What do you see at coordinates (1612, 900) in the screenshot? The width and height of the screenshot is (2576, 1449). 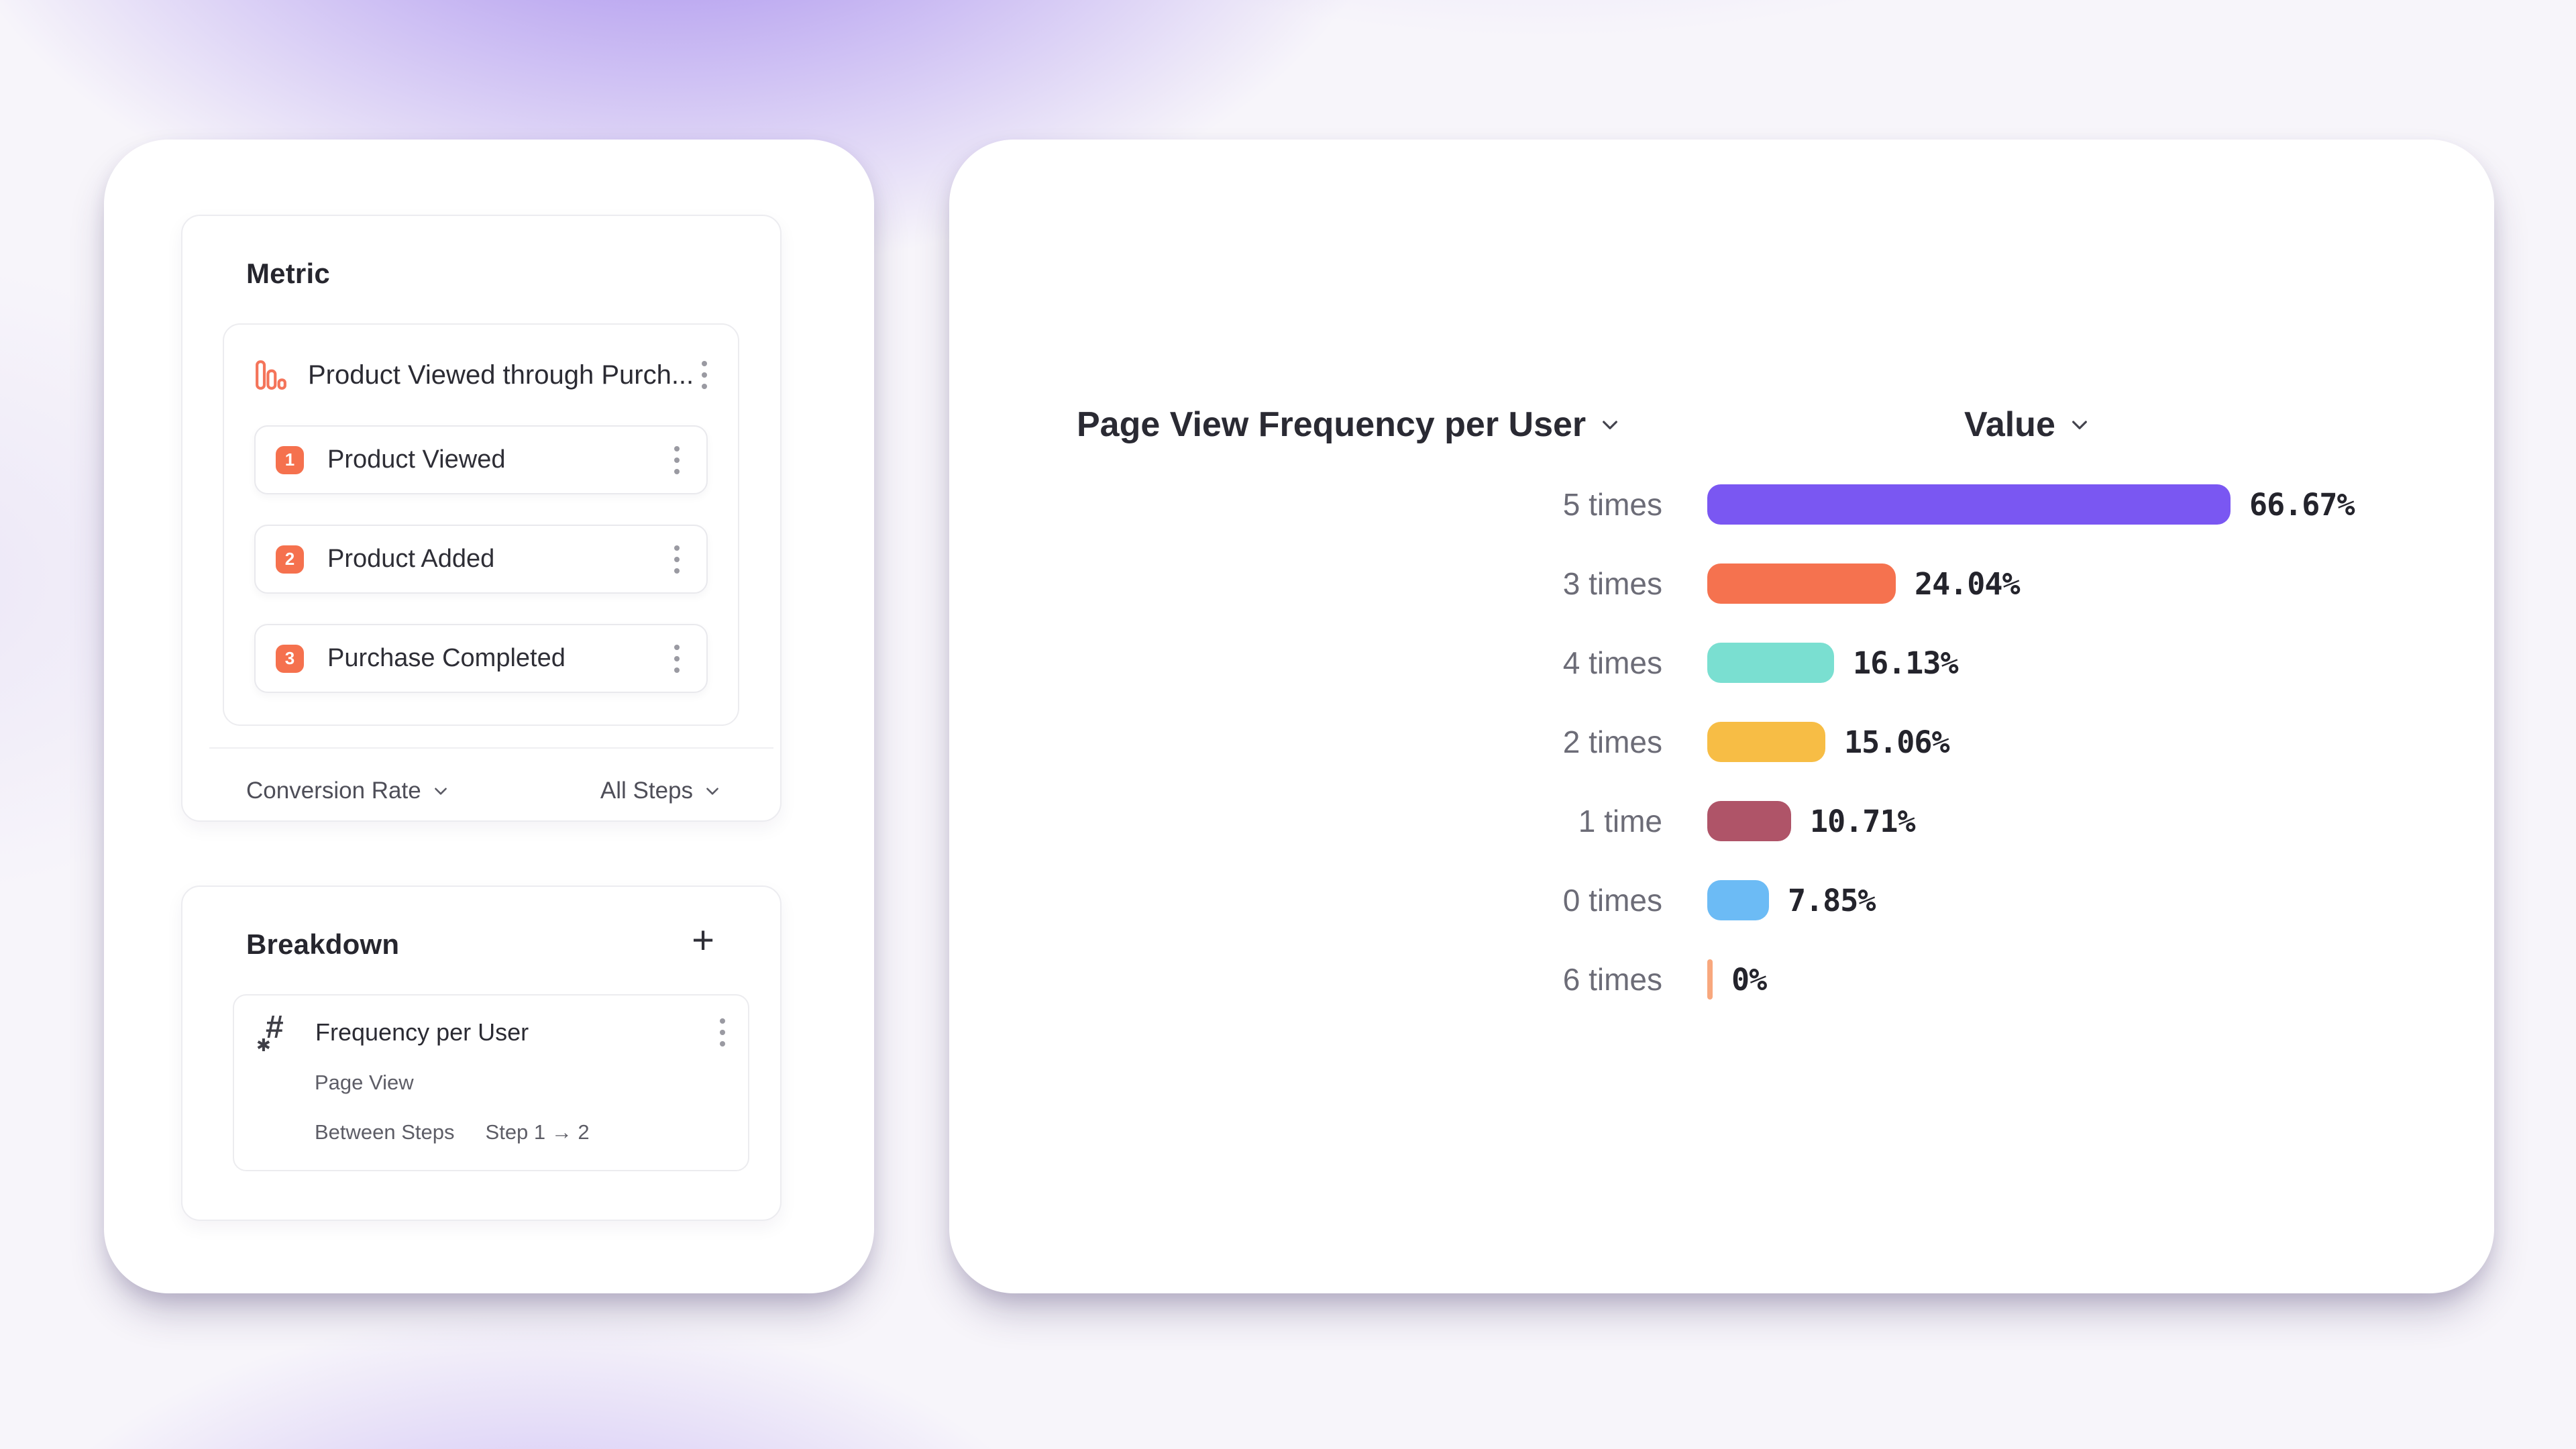 I see `category-label: 0 times` at bounding box center [1612, 900].